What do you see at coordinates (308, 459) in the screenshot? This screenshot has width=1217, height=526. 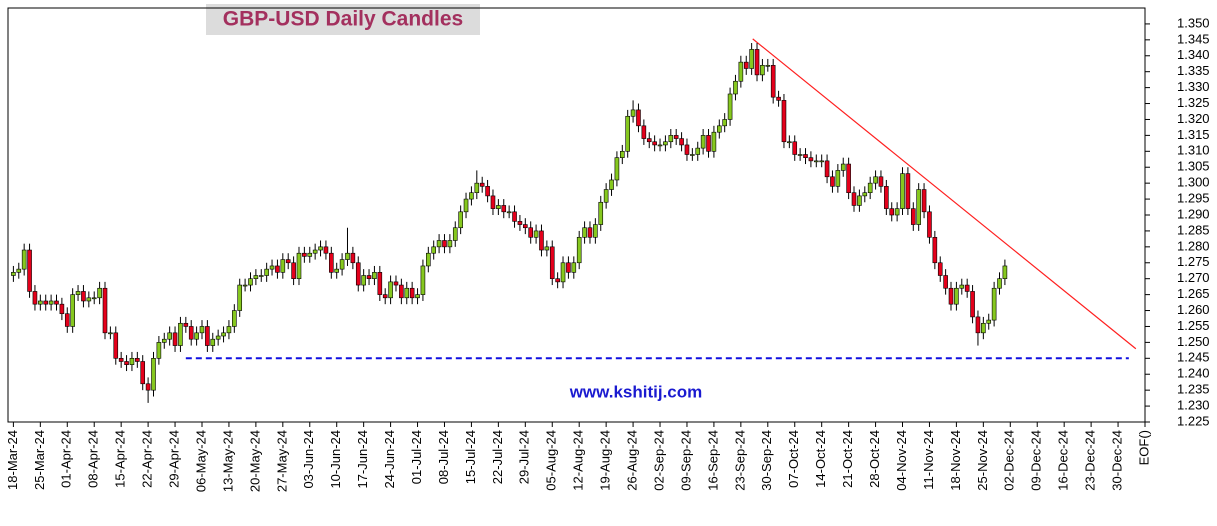 I see `x-tick-label: 03-Jun-24` at bounding box center [308, 459].